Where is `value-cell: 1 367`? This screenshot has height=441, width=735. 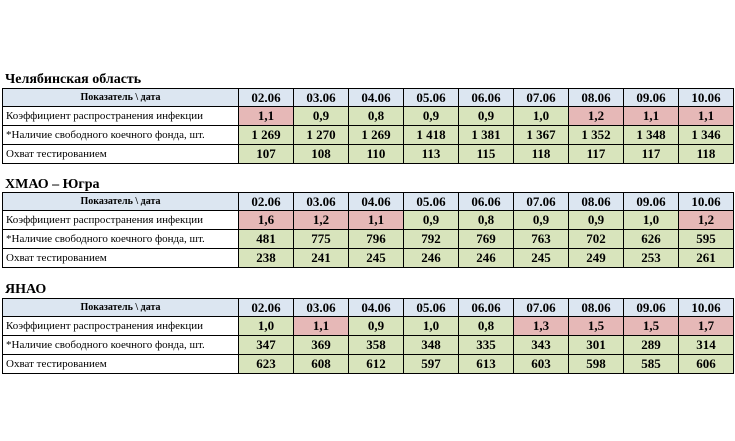
value-cell: 1 367 is located at coordinates (541, 135).